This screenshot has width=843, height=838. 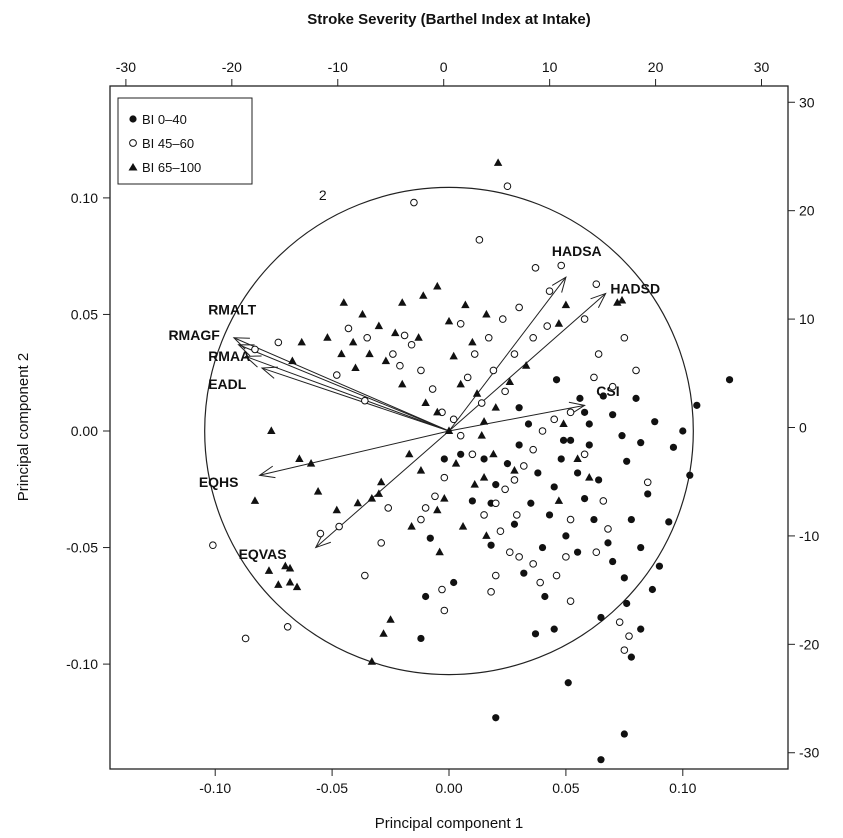 What do you see at coordinates (809, 753) in the screenshot?
I see `right-tick-label: -30` at bounding box center [809, 753].